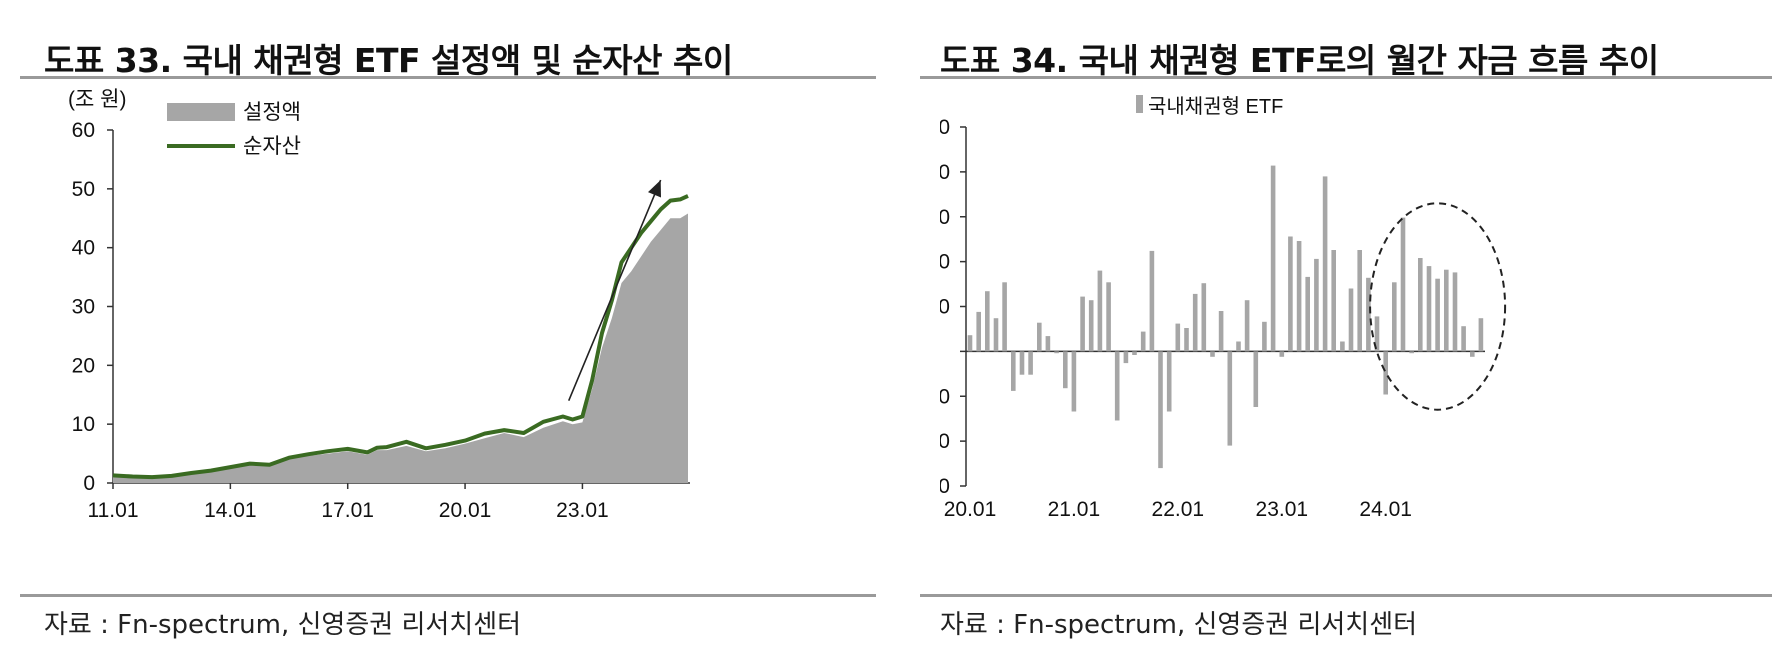  I want to click on x-tick-label: 11.01, so click(113, 510).